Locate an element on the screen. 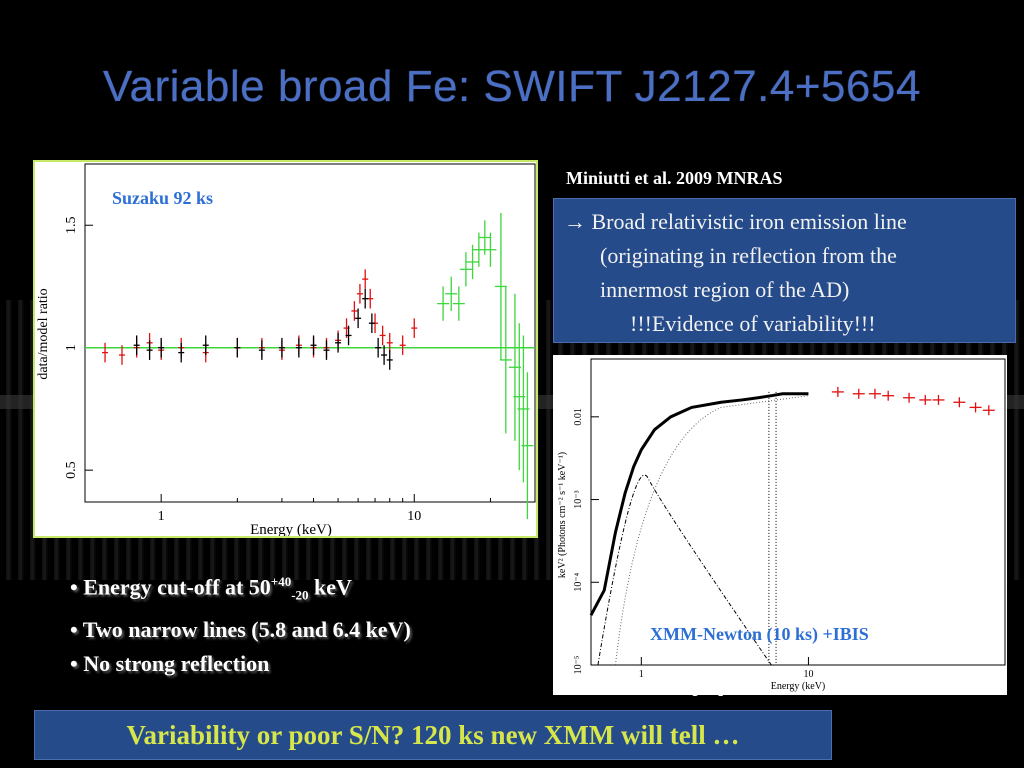 The width and height of the screenshot is (1024, 768). plot-label-xmm: XMM-Newton (10 ks) +IBIS is located at coordinates (759, 634).